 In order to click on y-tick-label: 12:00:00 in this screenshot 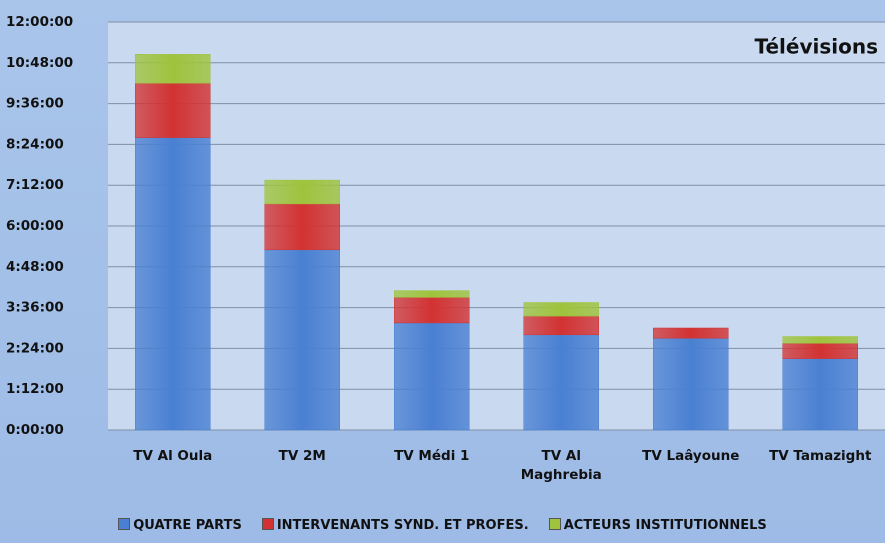, I will do `click(39, 22)`.